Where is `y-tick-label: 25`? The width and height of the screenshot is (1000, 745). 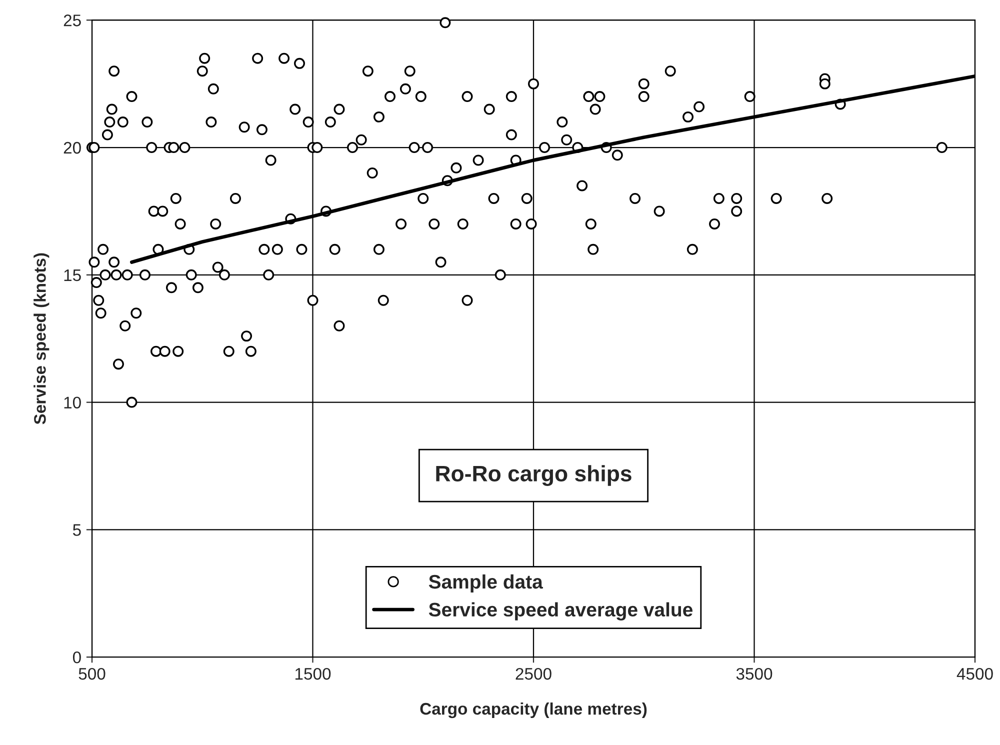
y-tick-label: 25 is located at coordinates (72, 20).